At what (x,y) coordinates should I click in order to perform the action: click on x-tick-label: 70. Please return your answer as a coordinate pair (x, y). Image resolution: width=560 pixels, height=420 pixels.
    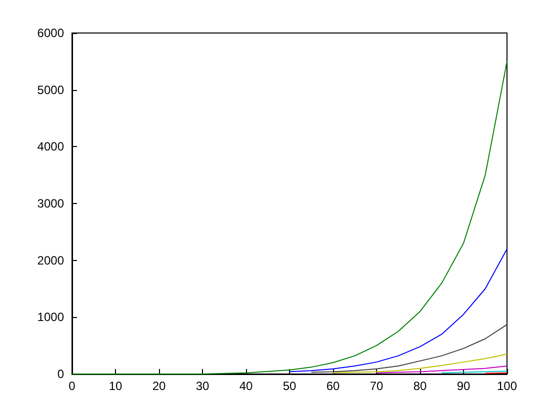
    Looking at the image, I should click on (377, 386).